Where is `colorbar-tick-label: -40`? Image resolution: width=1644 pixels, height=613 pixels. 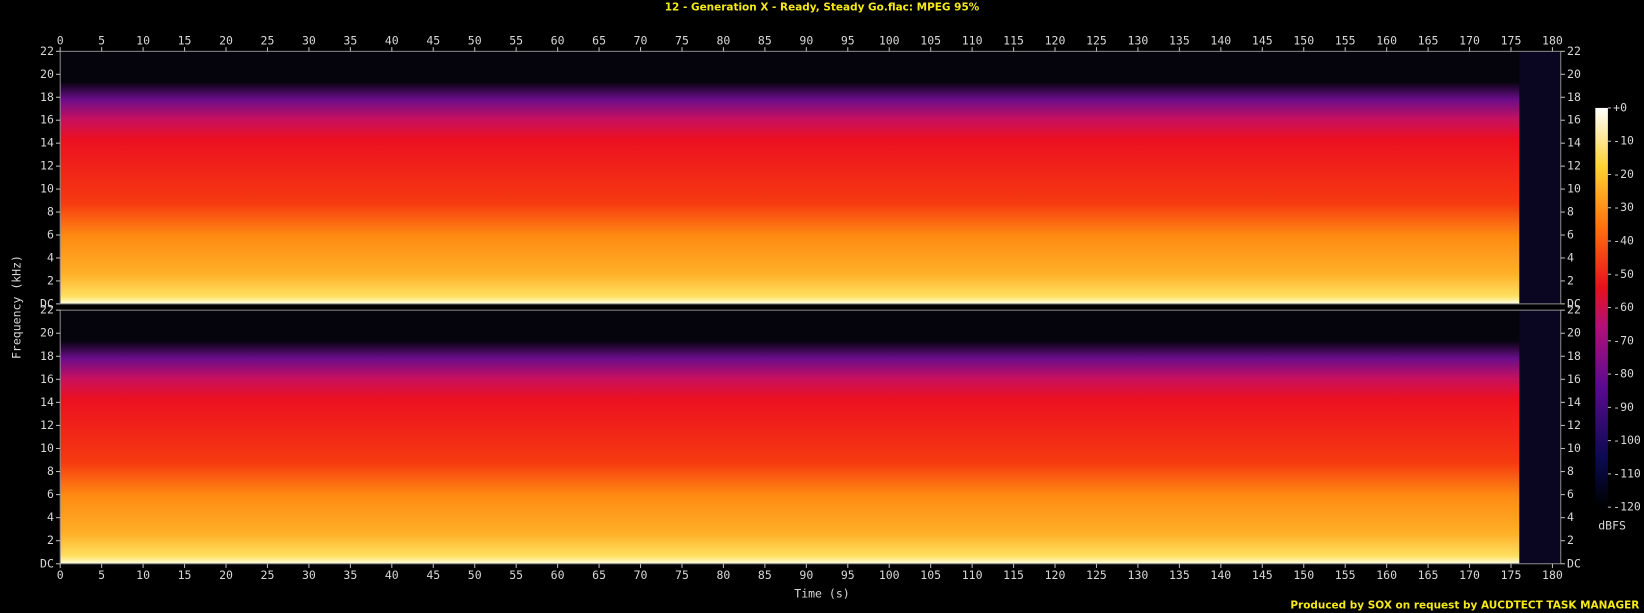
colorbar-tick-label: -40 is located at coordinates (1623, 241).